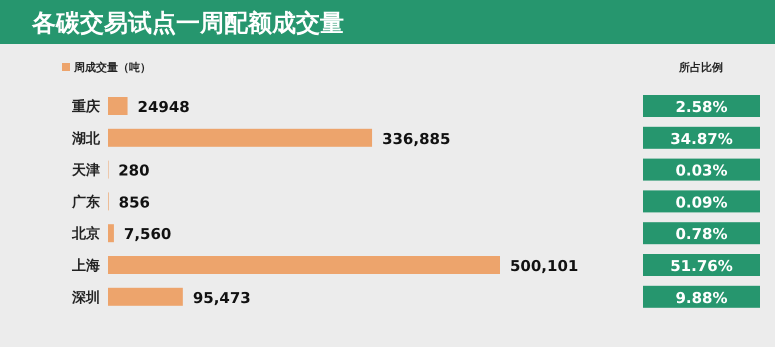  Describe the element at coordinates (85, 106) in the screenshot. I see `y-tick-label: 重庆` at that location.